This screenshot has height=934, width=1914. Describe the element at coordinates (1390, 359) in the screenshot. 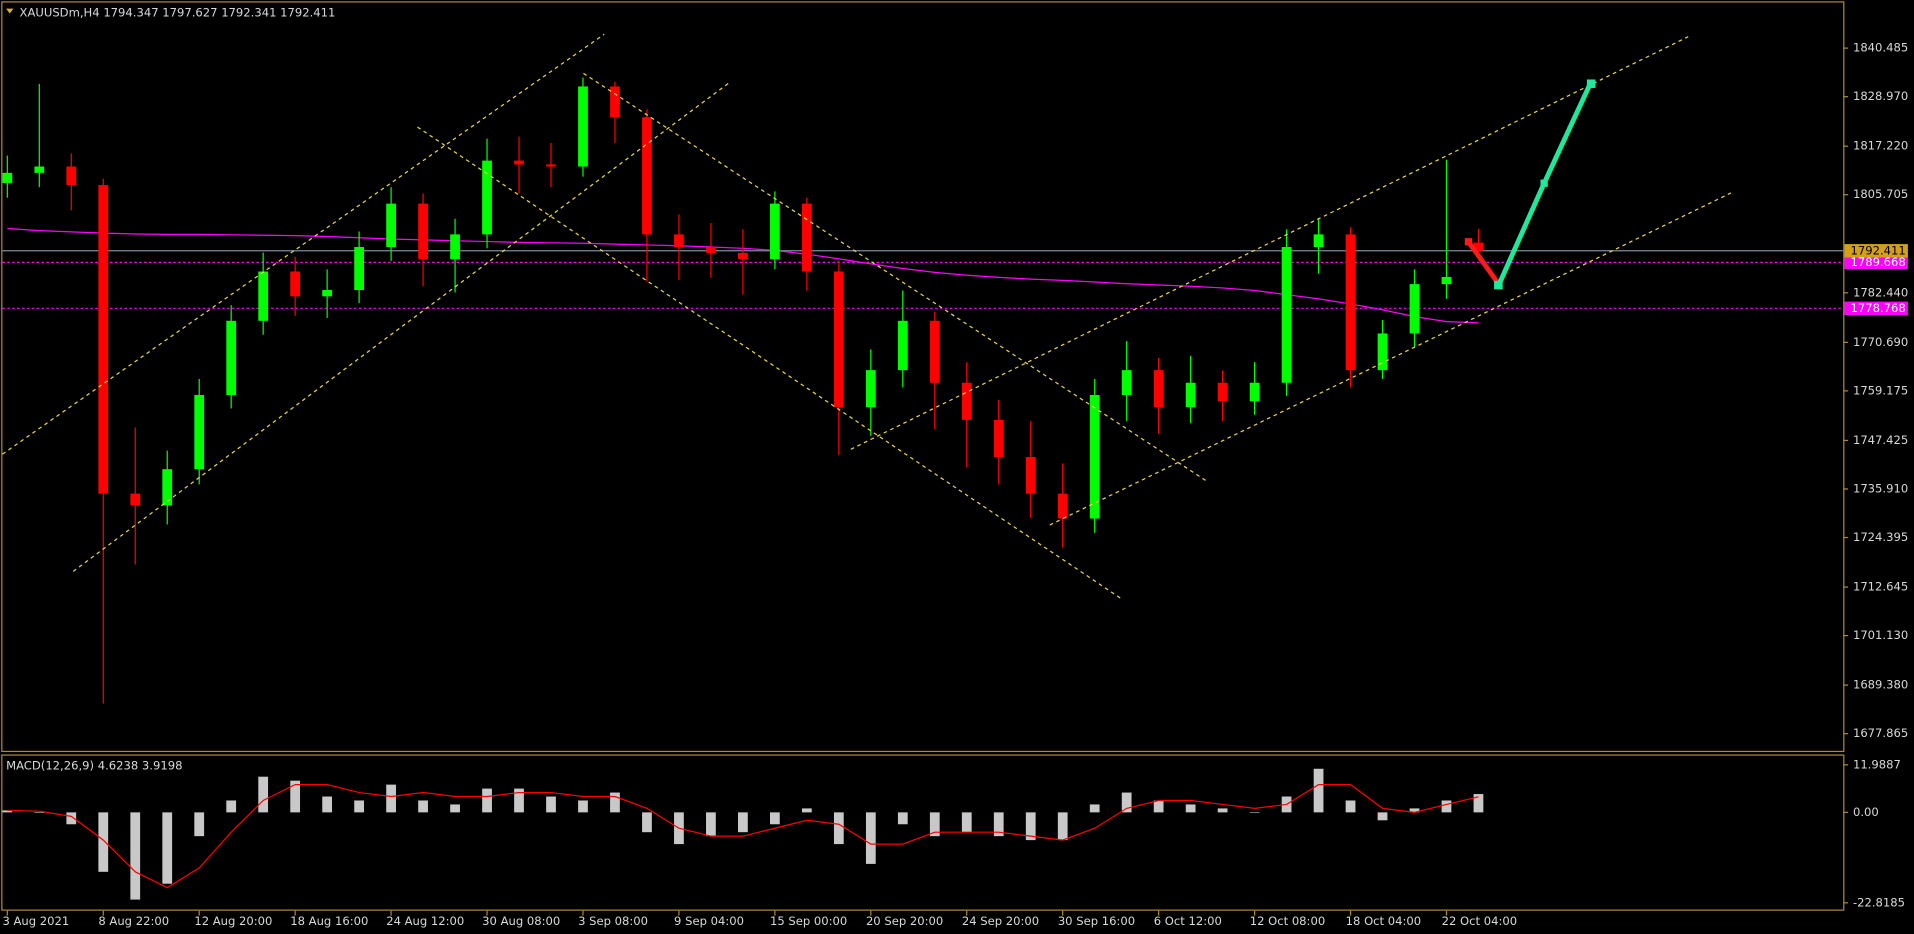

I see `channel-line` at that location.